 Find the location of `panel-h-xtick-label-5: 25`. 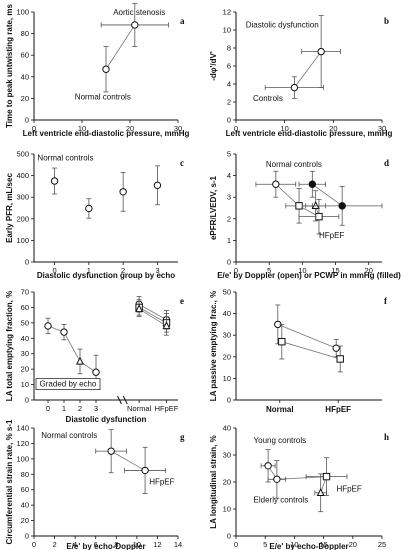

panel-h-xtick-label-5: 25 is located at coordinates (382, 544).